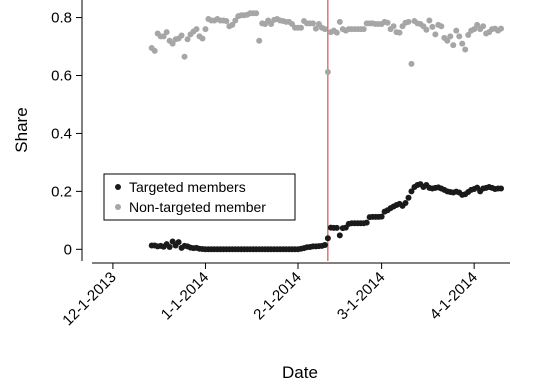 The image size is (535, 389). Describe the element at coordinates (197, 207) in the screenshot. I see `legend-label-non-targeted: Non-targeted member` at that location.